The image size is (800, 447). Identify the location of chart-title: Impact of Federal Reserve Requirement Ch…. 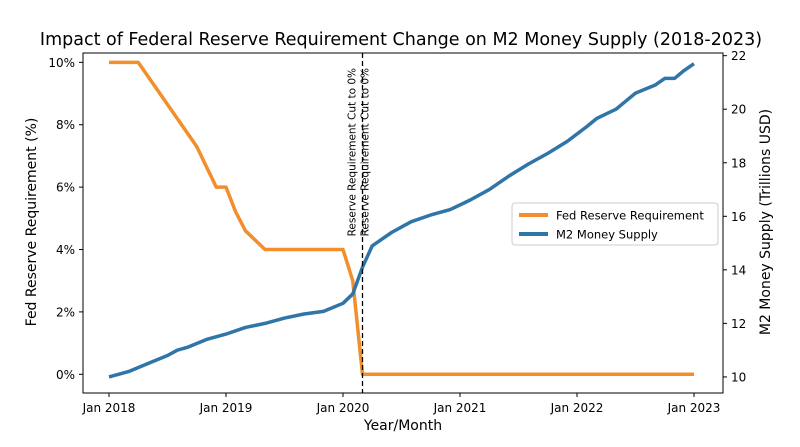
(401, 40).